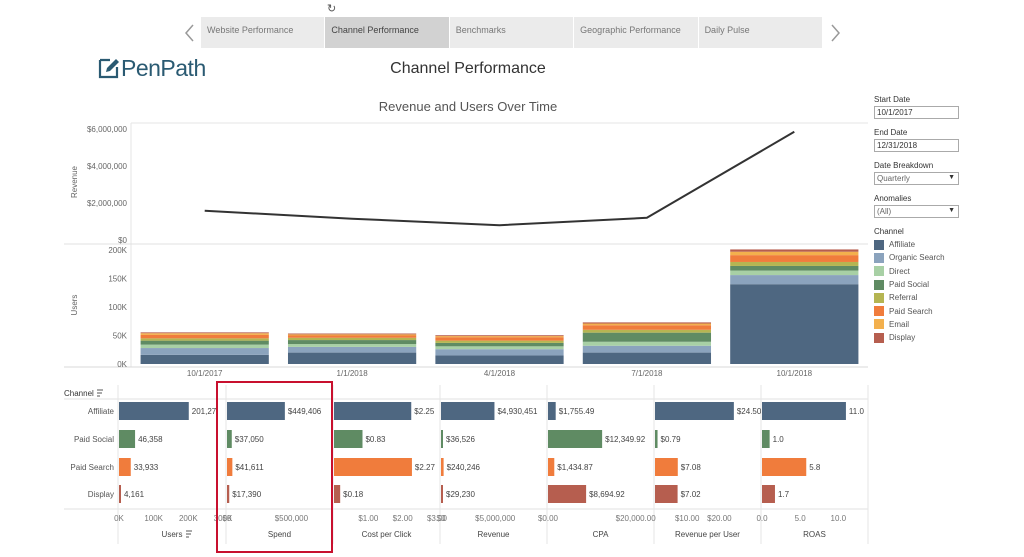 The width and height of the screenshot is (1024, 557). What do you see at coordinates (163, 68) in the screenshot?
I see `logo-text: PenPath` at bounding box center [163, 68].